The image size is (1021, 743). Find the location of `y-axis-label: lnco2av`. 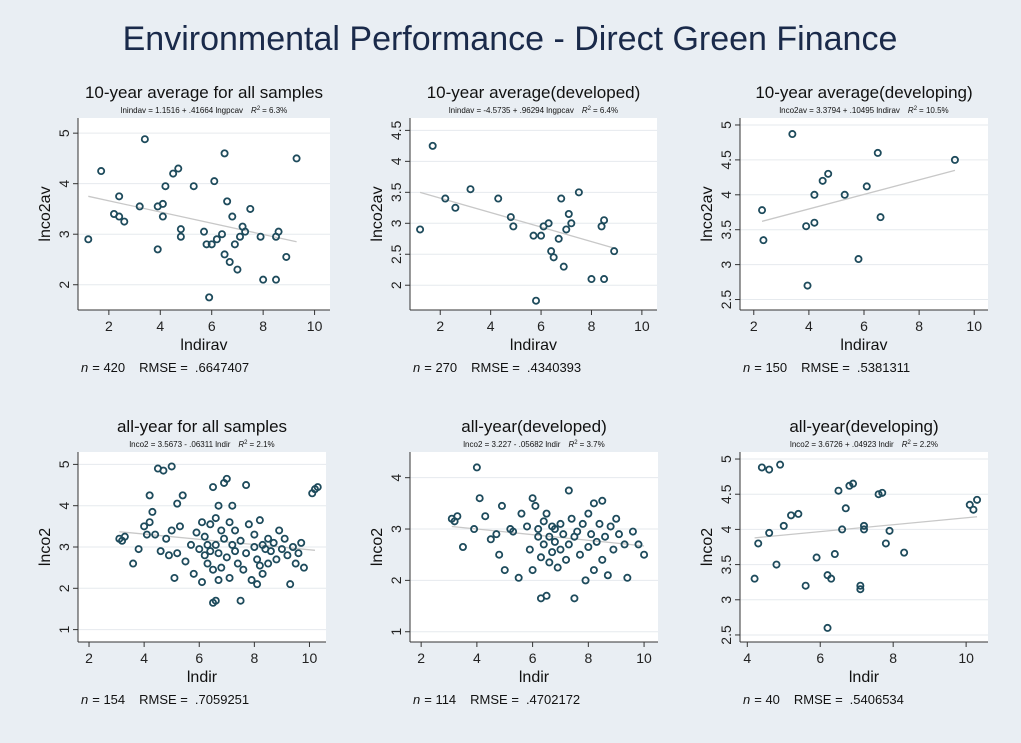

y-axis-label: lnco2av is located at coordinates (377, 213).